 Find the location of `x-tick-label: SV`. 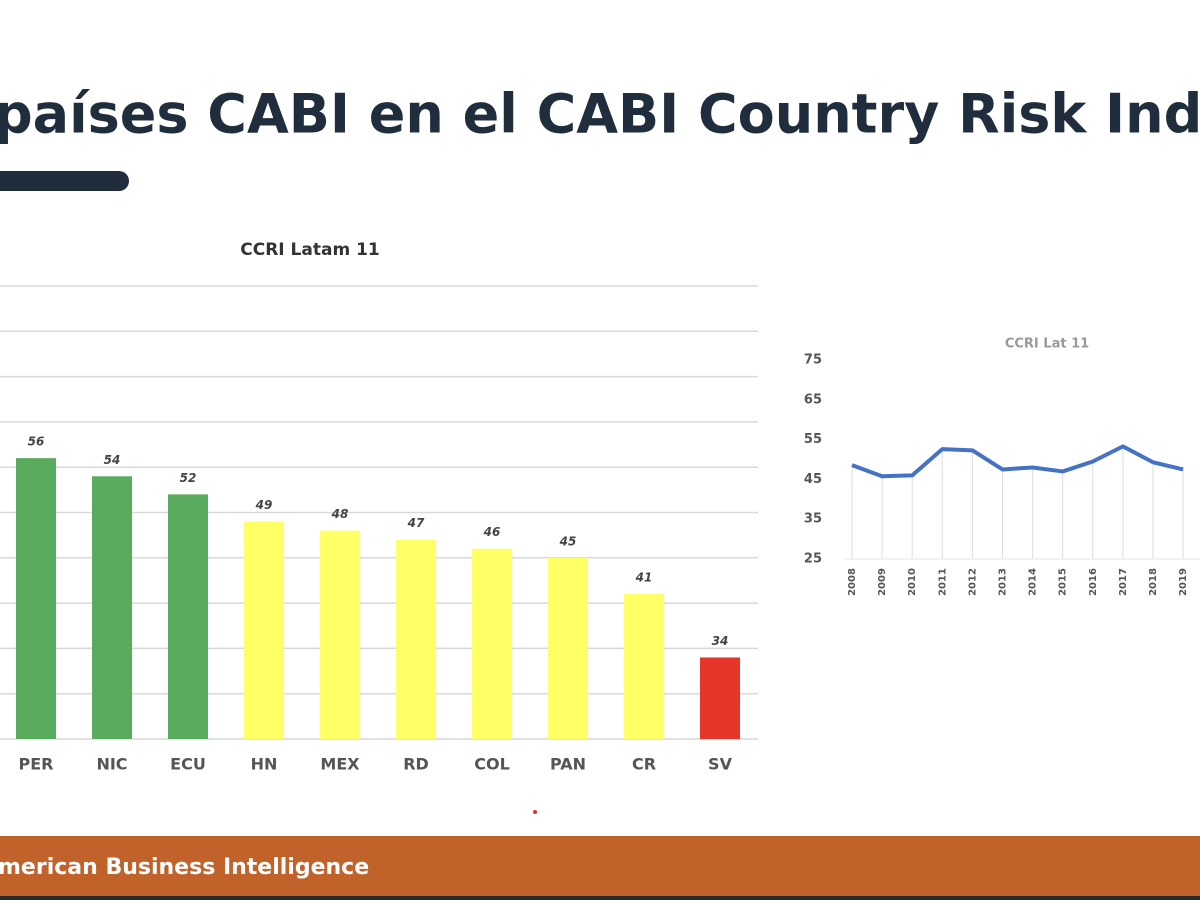

x-tick-label: SV is located at coordinates (720, 764).